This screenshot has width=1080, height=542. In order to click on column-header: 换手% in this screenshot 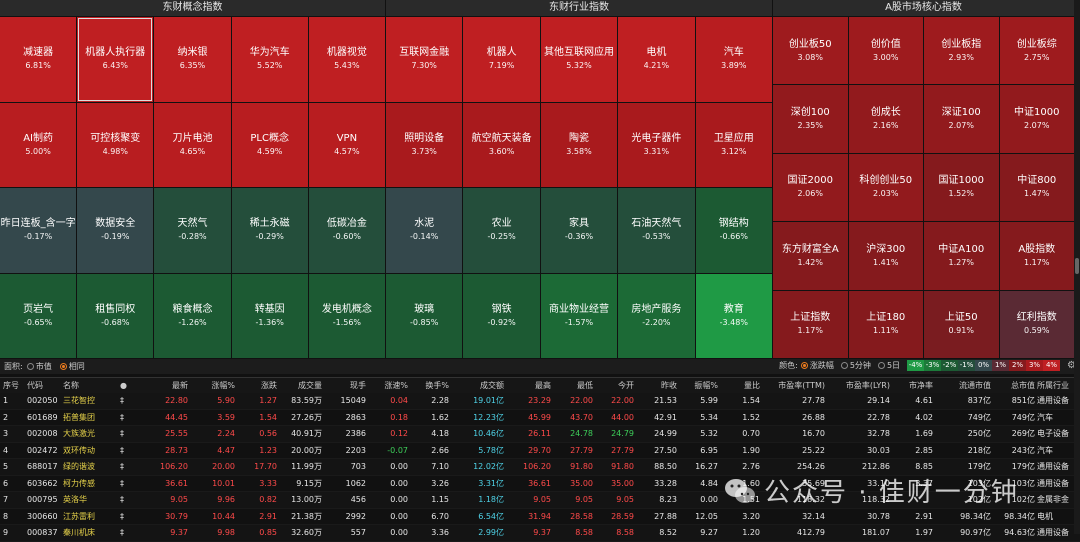, I will do `click(437, 385)`.